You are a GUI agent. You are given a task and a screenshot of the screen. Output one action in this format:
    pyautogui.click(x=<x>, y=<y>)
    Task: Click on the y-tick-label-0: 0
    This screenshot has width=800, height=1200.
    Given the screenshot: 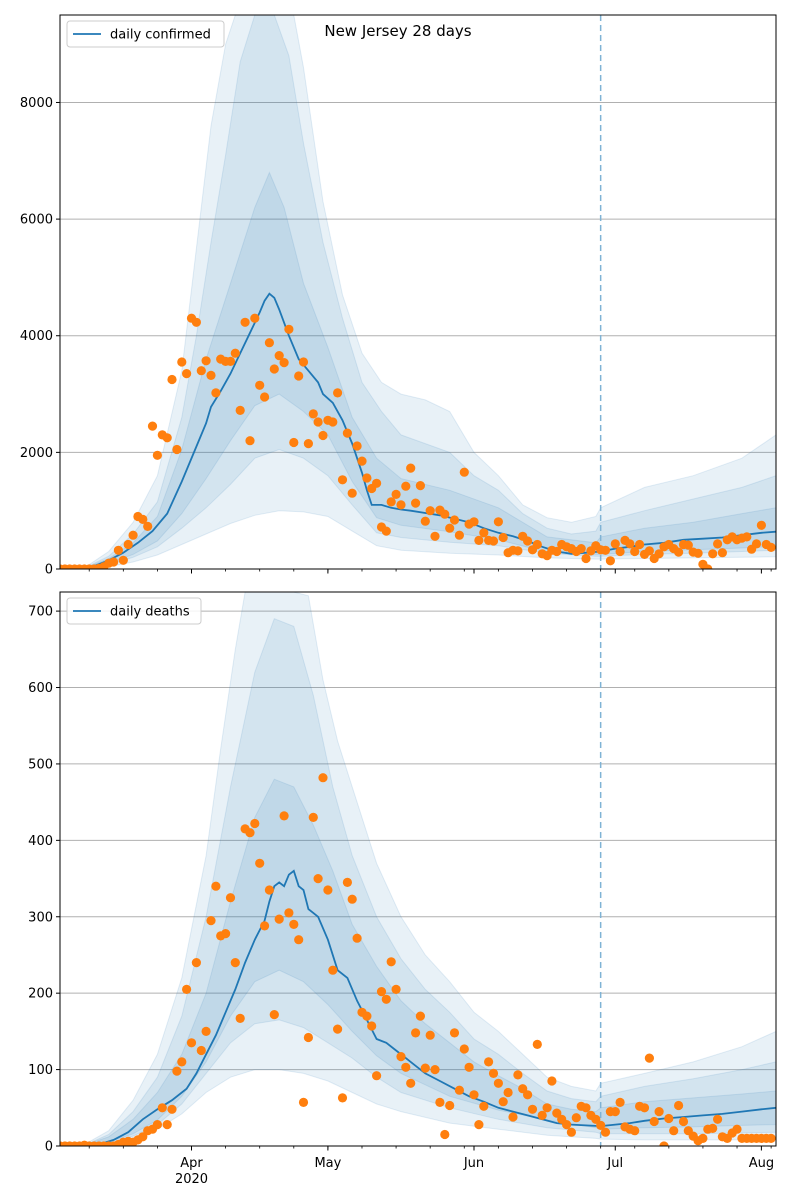 What is the action you would take?
    pyautogui.click(x=49, y=570)
    